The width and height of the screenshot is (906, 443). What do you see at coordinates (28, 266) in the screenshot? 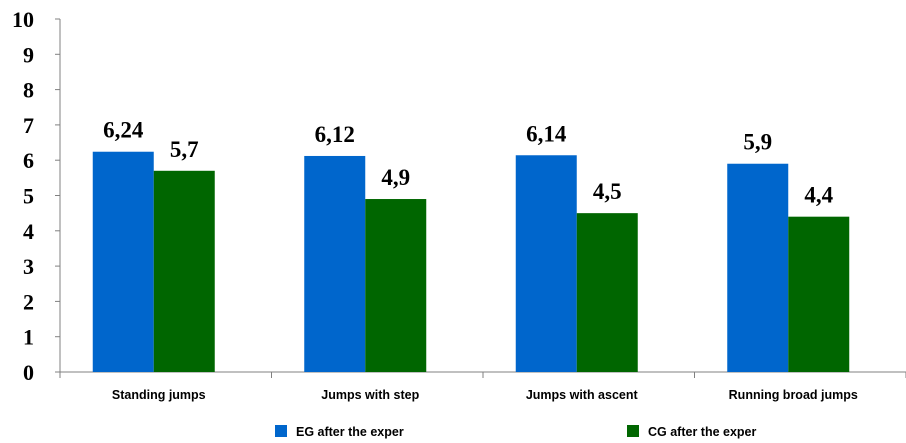
I see `y-tick-label: 3` at bounding box center [28, 266].